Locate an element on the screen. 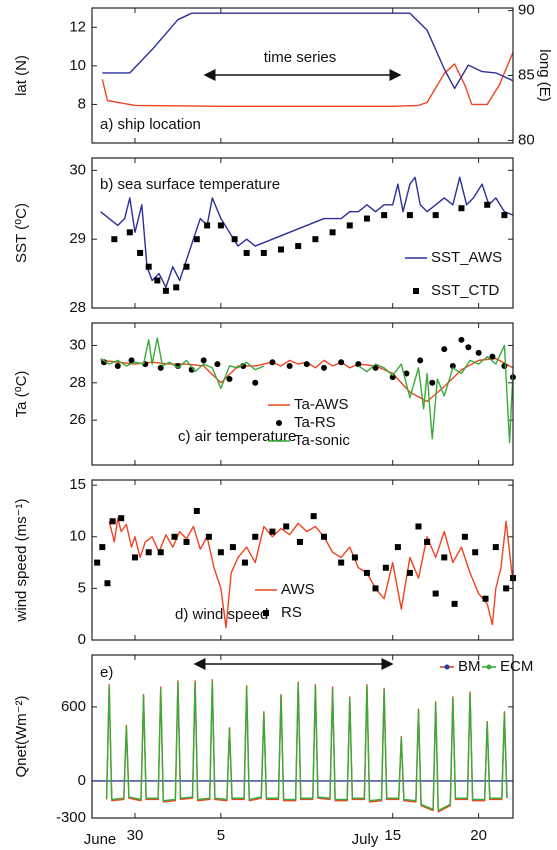 The width and height of the screenshot is (557, 850). y-axis-title: Ta (⁰C) is located at coordinates (21, 394).